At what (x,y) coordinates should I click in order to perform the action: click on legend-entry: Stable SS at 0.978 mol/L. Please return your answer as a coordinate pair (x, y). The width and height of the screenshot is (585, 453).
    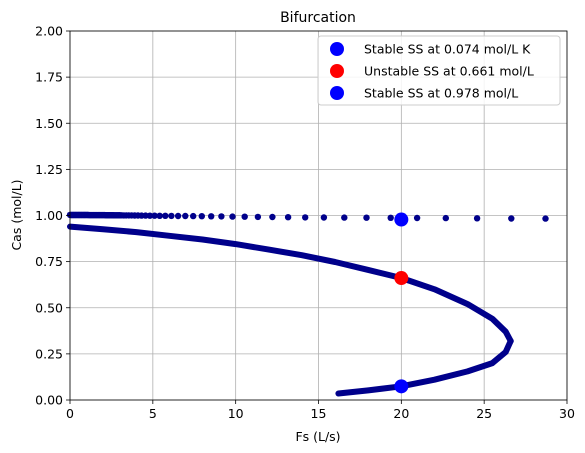
    Looking at the image, I should click on (441, 93).